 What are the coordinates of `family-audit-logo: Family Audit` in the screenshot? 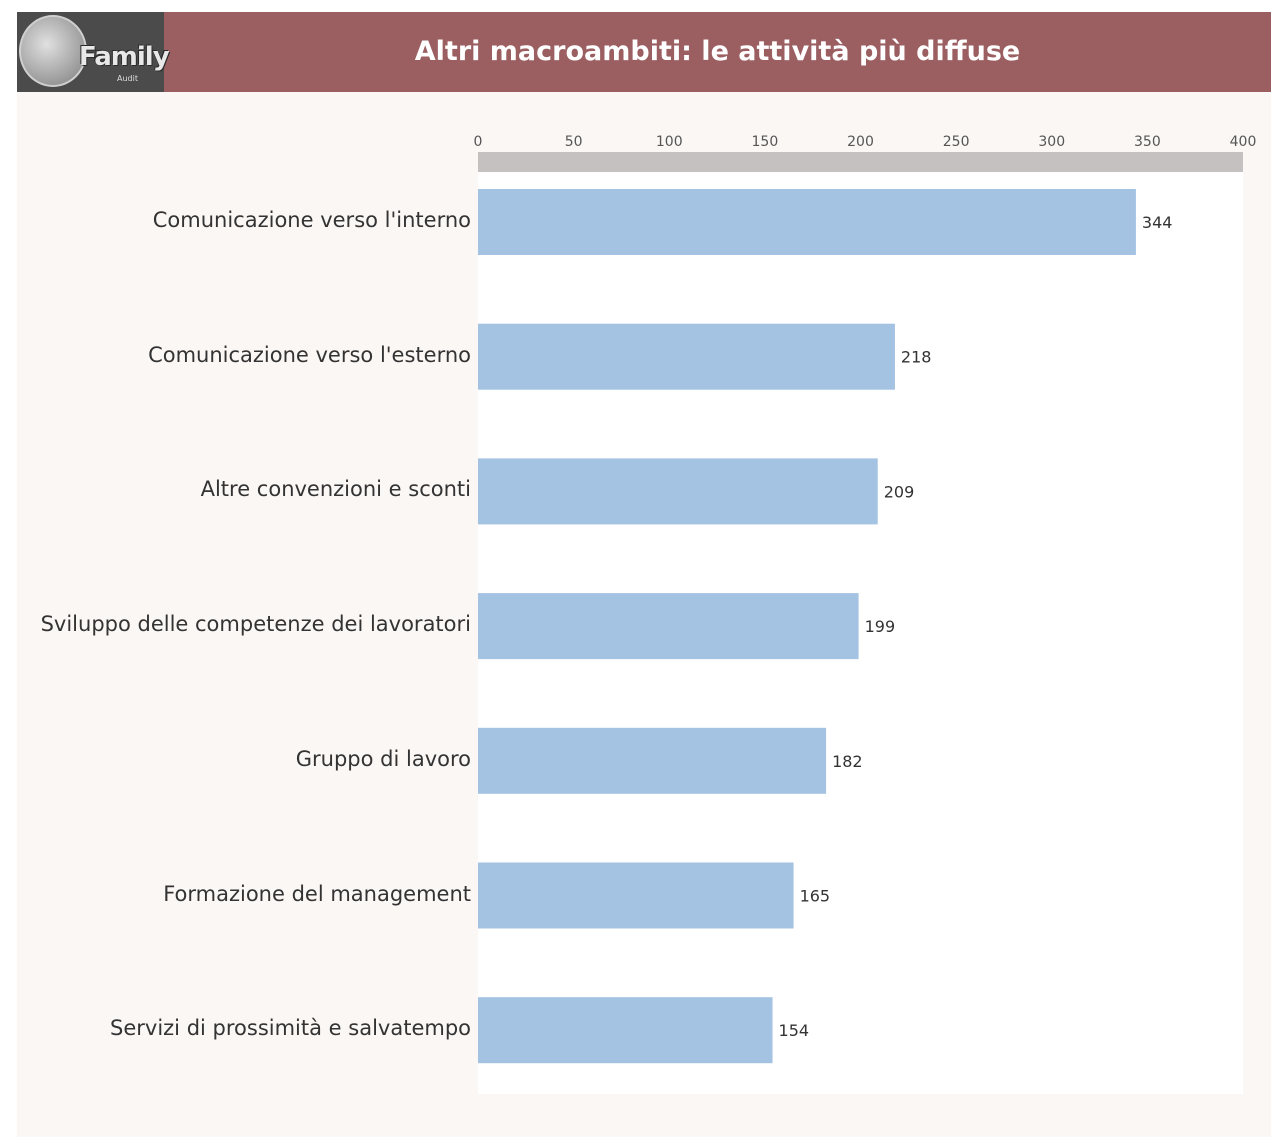 It's located at (93, 52).